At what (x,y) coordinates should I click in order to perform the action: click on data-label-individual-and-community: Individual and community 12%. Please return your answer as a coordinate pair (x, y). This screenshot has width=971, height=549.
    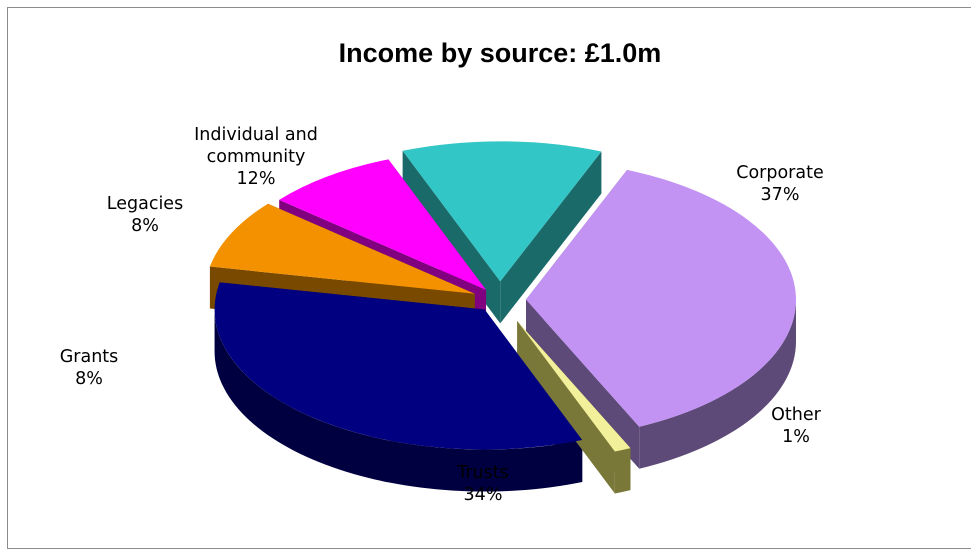
    Looking at the image, I should click on (256, 157).